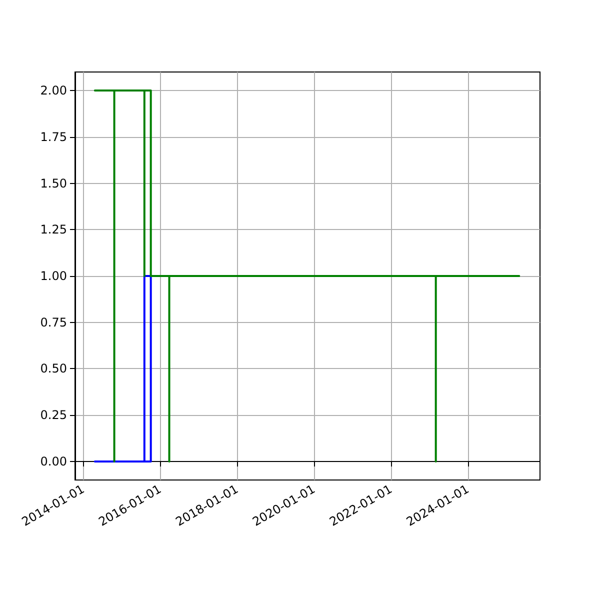 The width and height of the screenshot is (600, 600). I want to click on y-tick-label: 1.25, so click(53, 229).